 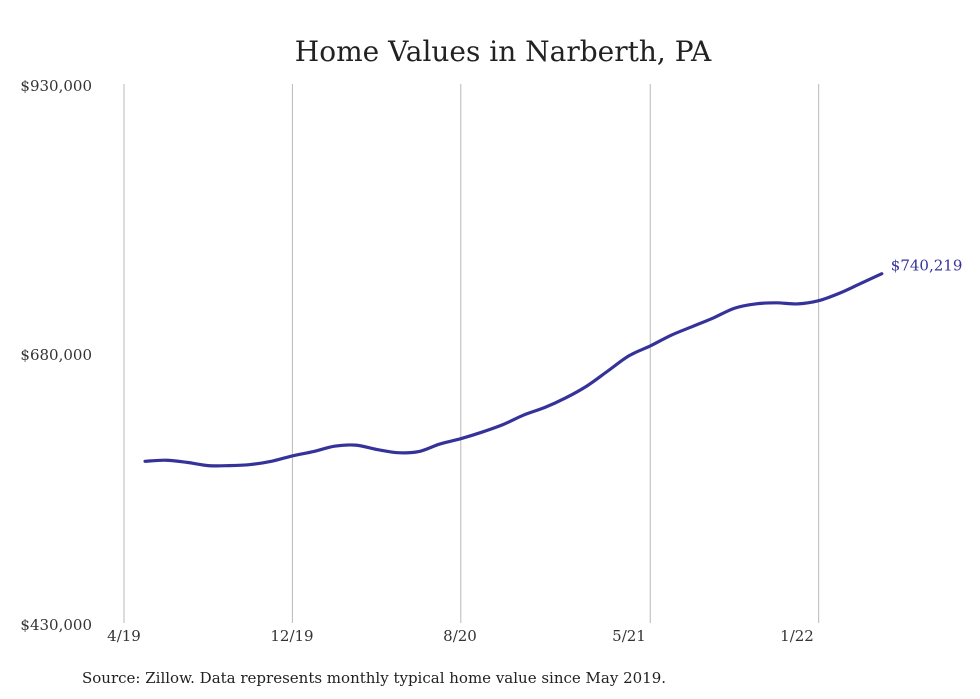 I want to click on end-value-label: $740,219, so click(x=927, y=266).